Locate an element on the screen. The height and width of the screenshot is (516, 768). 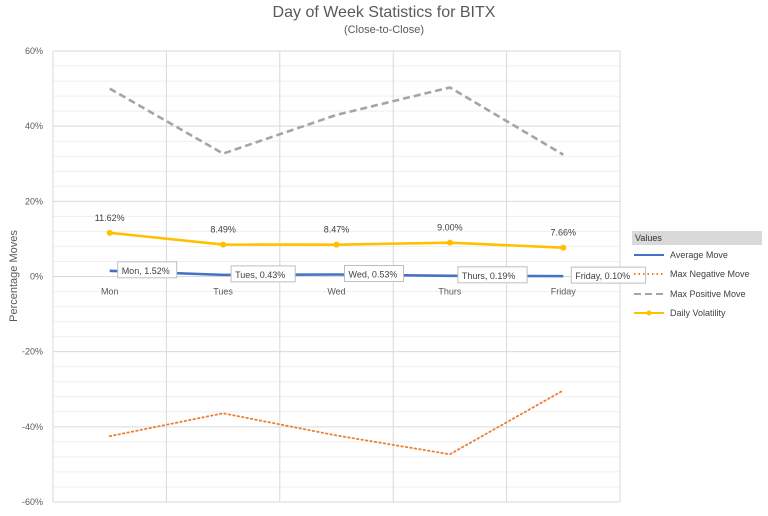
data-label: 7.66% is located at coordinates (564, 233).